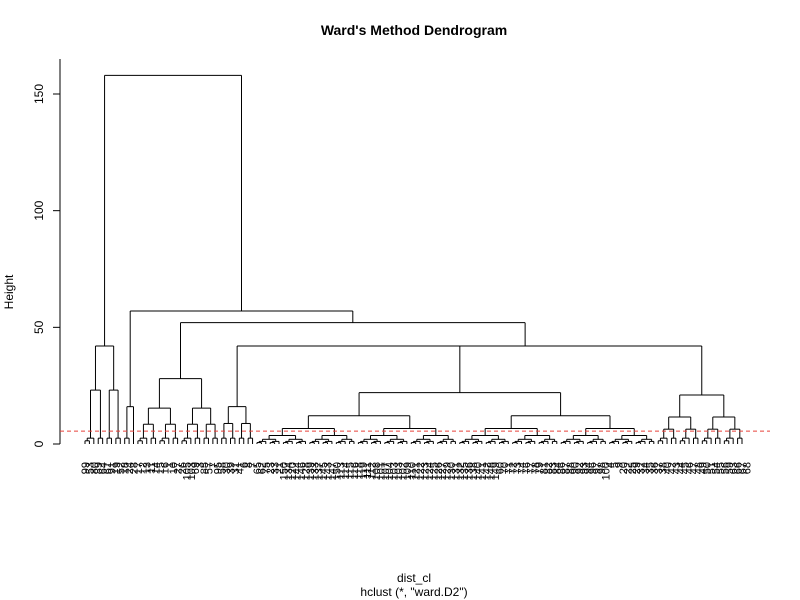 Image resolution: width=800 pixels, height=600 pixels. Describe the element at coordinates (99, 468) in the screenshot. I see `leaf-label: 89` at that location.